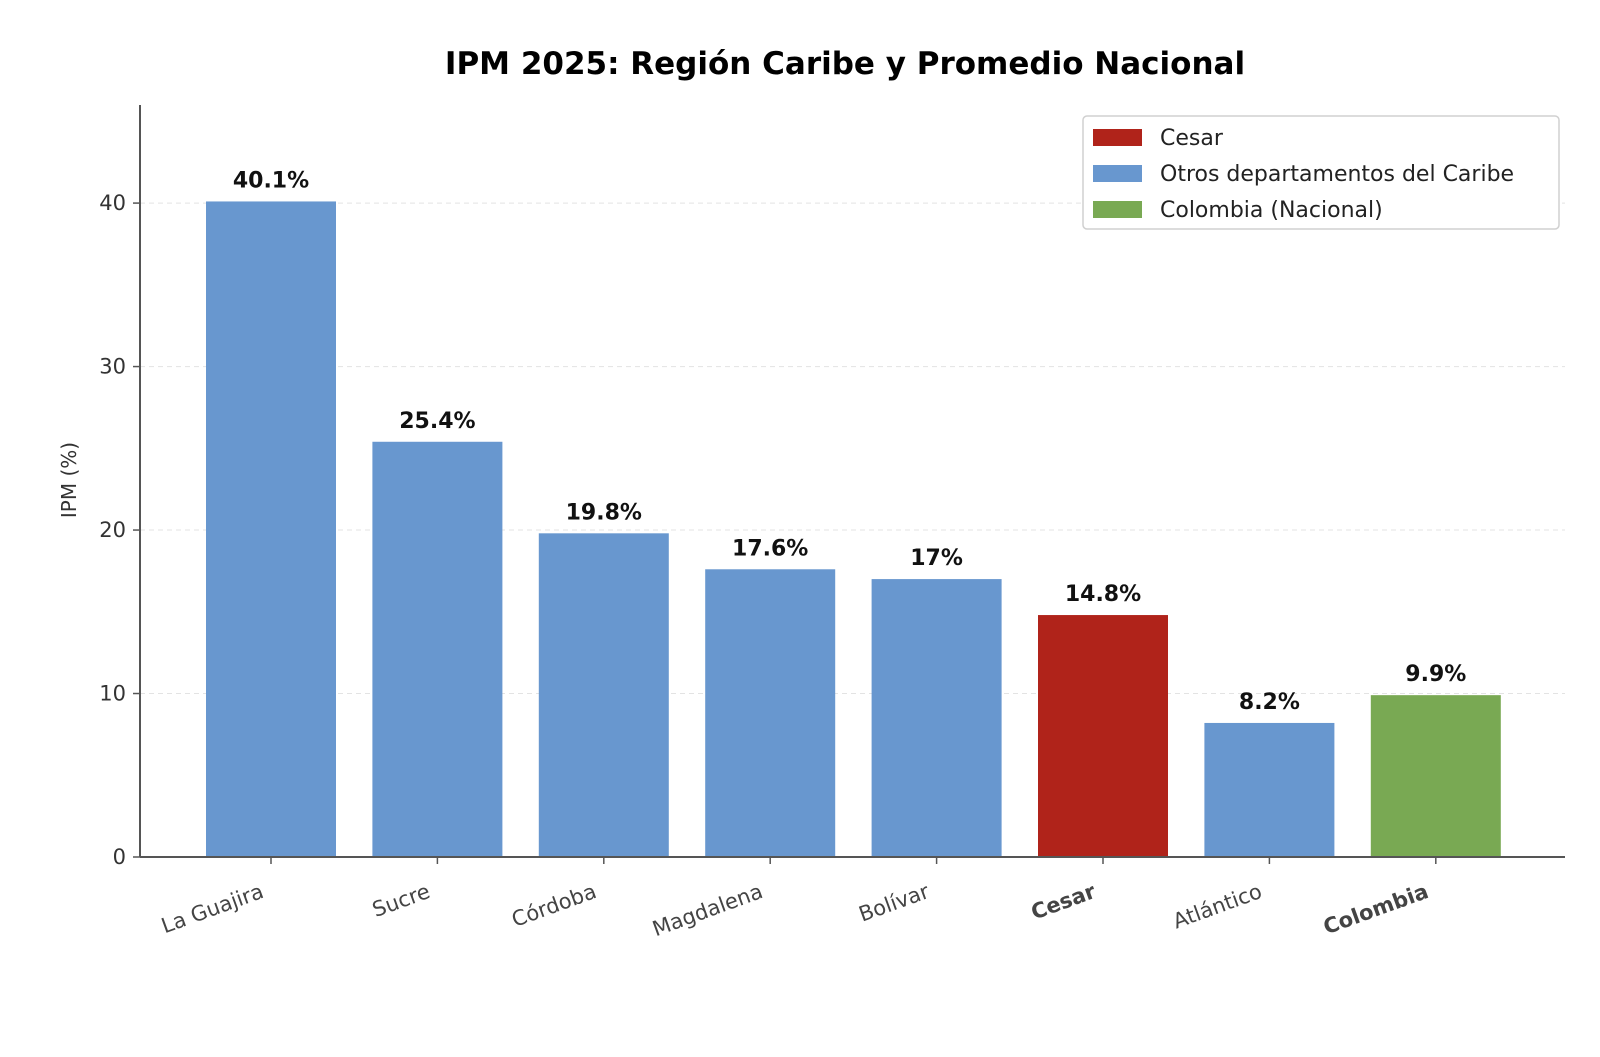 The height and width of the screenshot is (1057, 1600). What do you see at coordinates (1435, 776) in the screenshot?
I see `bar-colombia` at bounding box center [1435, 776].